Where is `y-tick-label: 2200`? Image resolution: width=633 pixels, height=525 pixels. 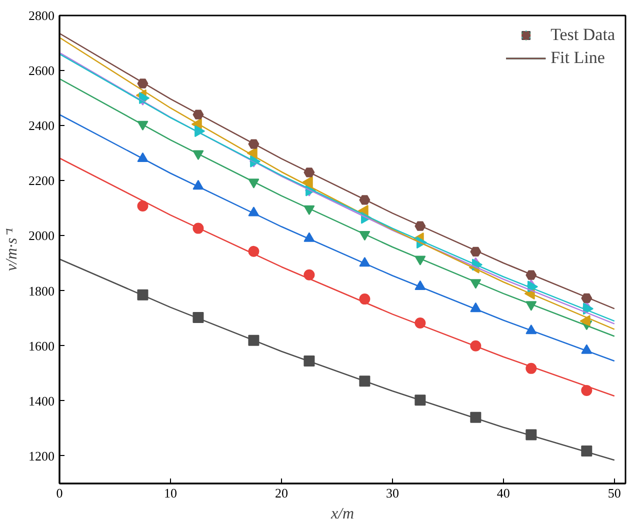 y-tick-label: 2200 is located at coordinates (41, 180).